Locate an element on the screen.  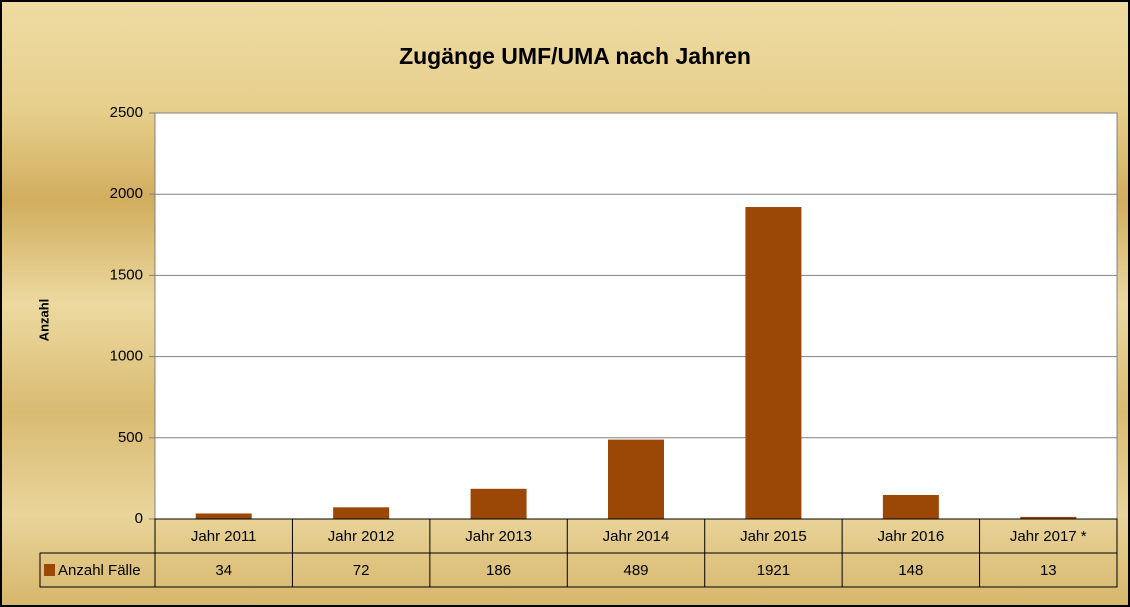
data-table-value: 489 is located at coordinates (635, 570).